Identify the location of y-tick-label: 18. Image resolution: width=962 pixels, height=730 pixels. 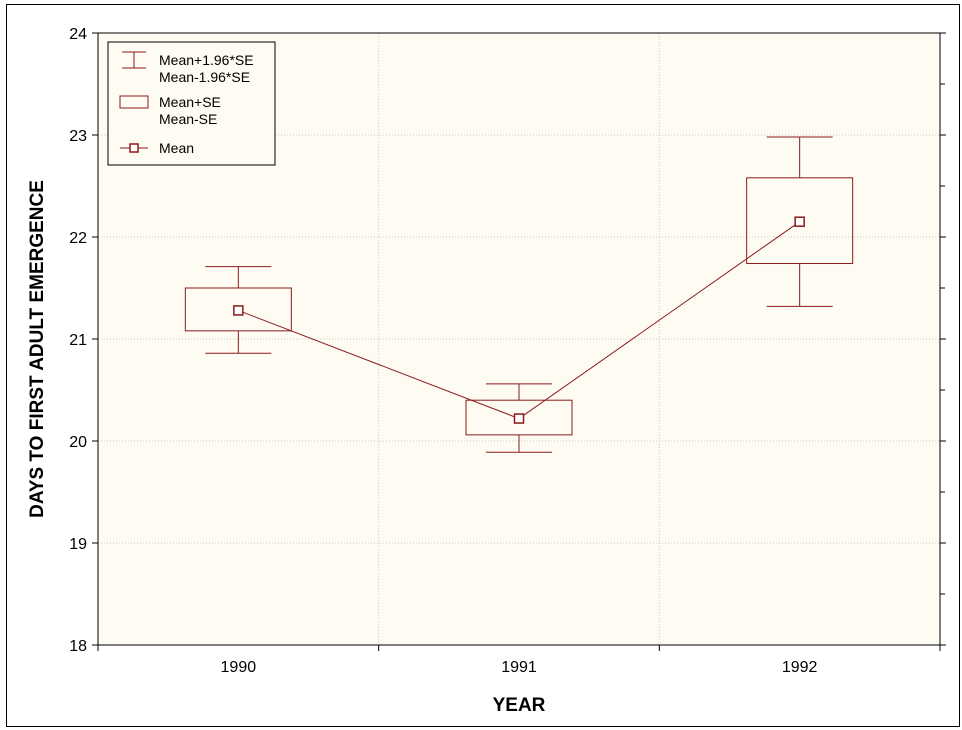
(78, 646).